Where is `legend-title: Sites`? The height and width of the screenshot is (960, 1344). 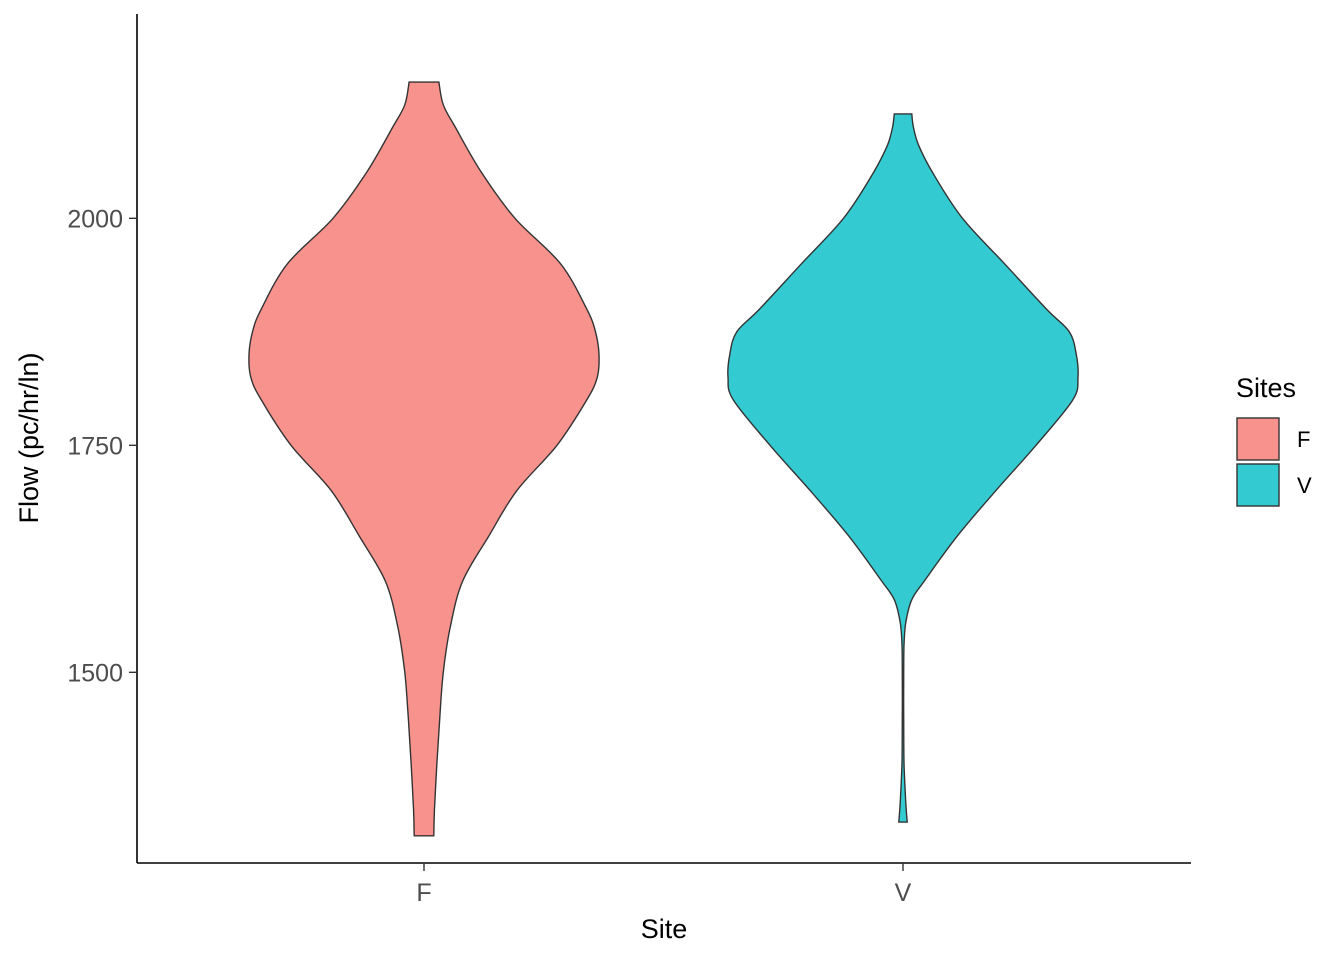 legend-title: Sites is located at coordinates (1266, 388).